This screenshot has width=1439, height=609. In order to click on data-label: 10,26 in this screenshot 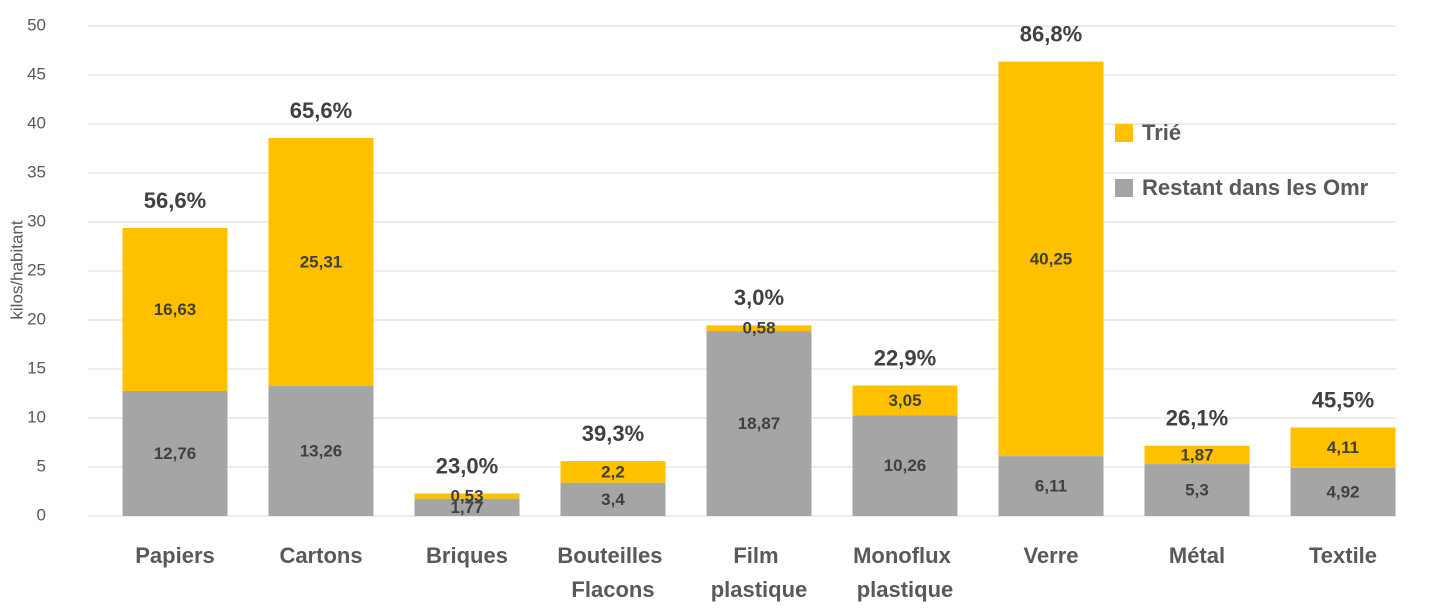, I will do `click(905, 465)`.